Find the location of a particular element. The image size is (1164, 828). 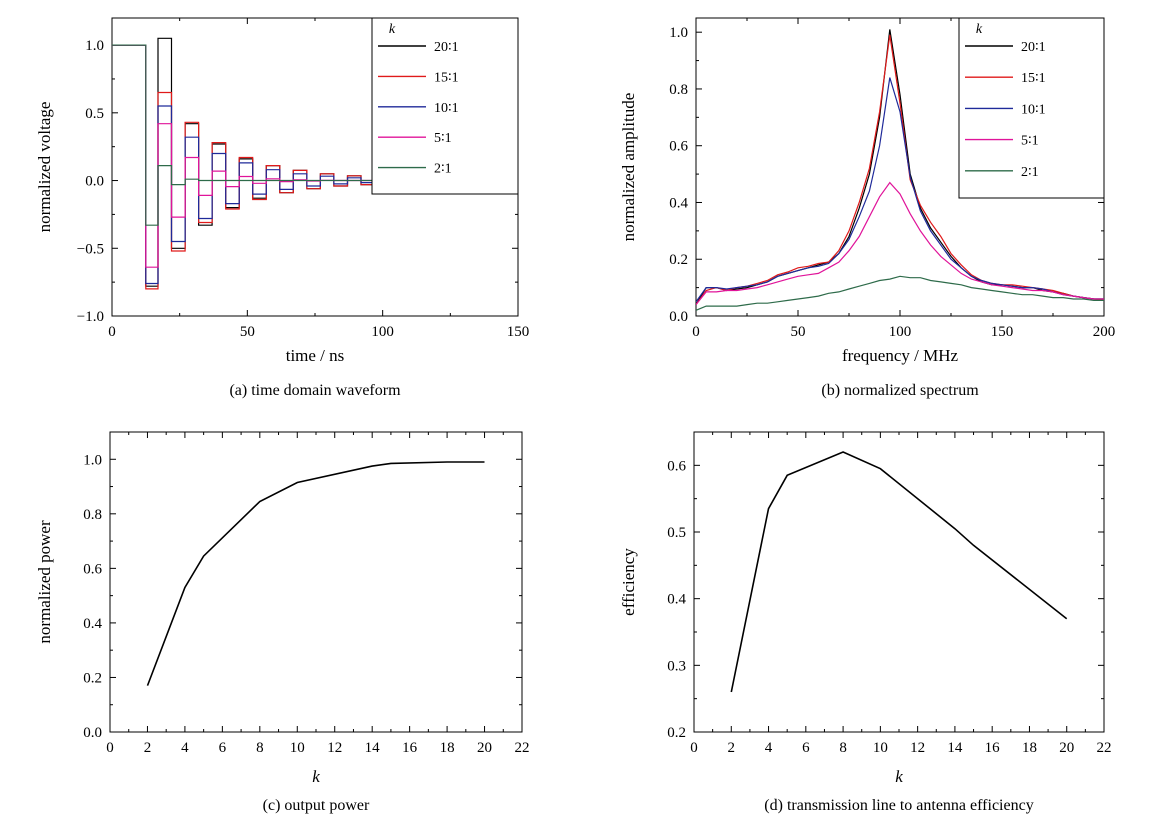

y-axis-label: normalized amplitude is located at coordinates (628, 167).